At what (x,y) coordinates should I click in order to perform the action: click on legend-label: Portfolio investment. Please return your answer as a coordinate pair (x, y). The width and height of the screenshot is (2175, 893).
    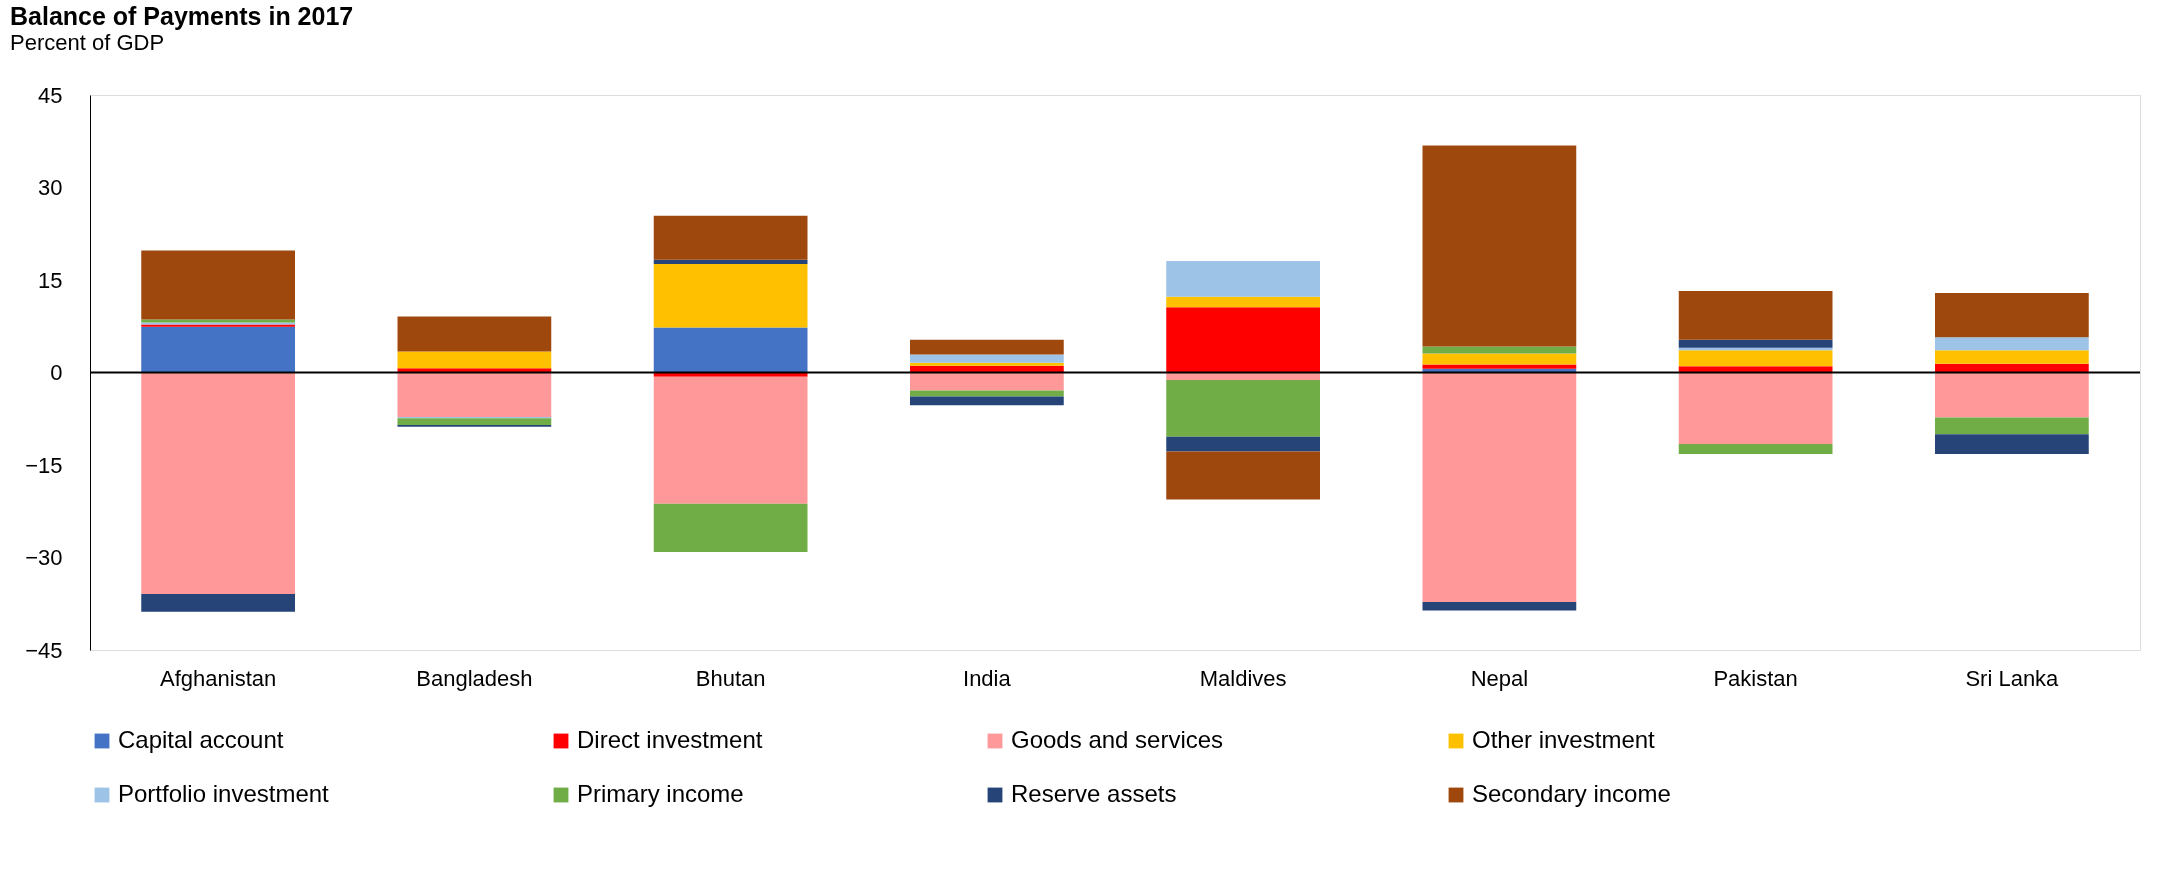
    Looking at the image, I should click on (224, 793).